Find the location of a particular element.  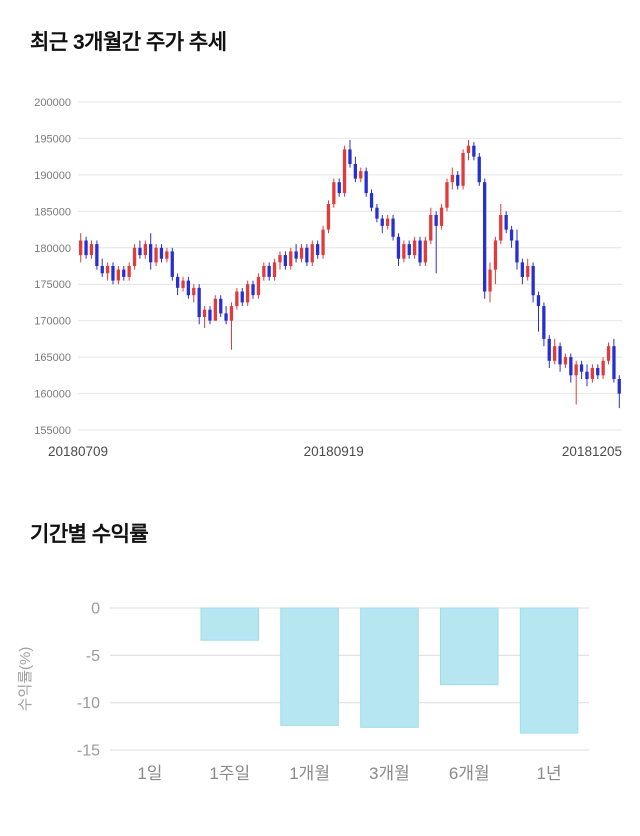

svg-text: -10 is located at coordinates (88, 703).